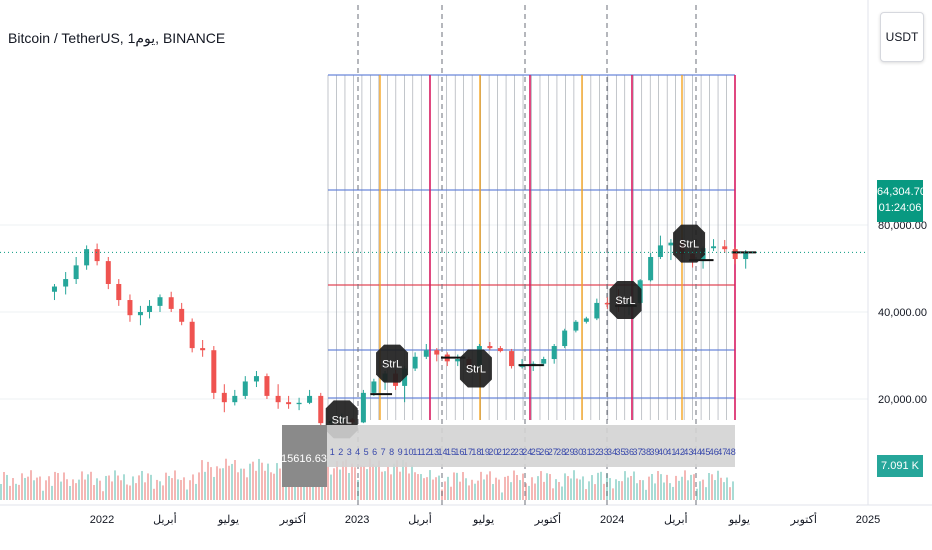 The height and width of the screenshot is (550, 932). Describe the element at coordinates (731, 452) in the screenshot. I see `strip-number: 48` at that location.